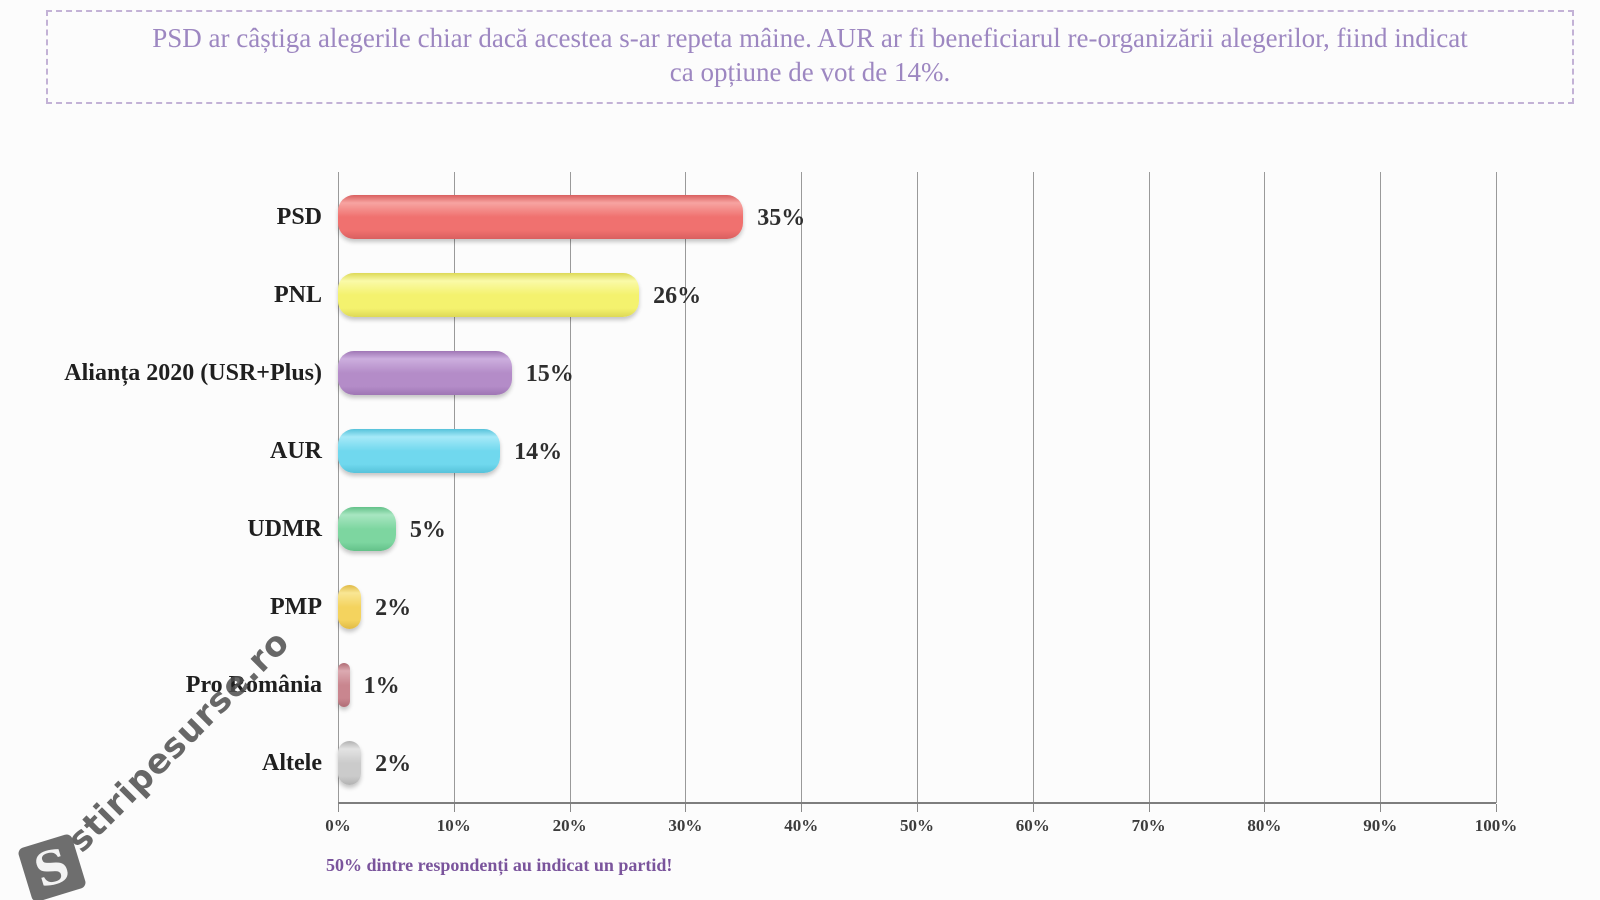 The width and height of the screenshot is (1600, 900). I want to click on bar-row-aur: AUR 14%, so click(800, 451).